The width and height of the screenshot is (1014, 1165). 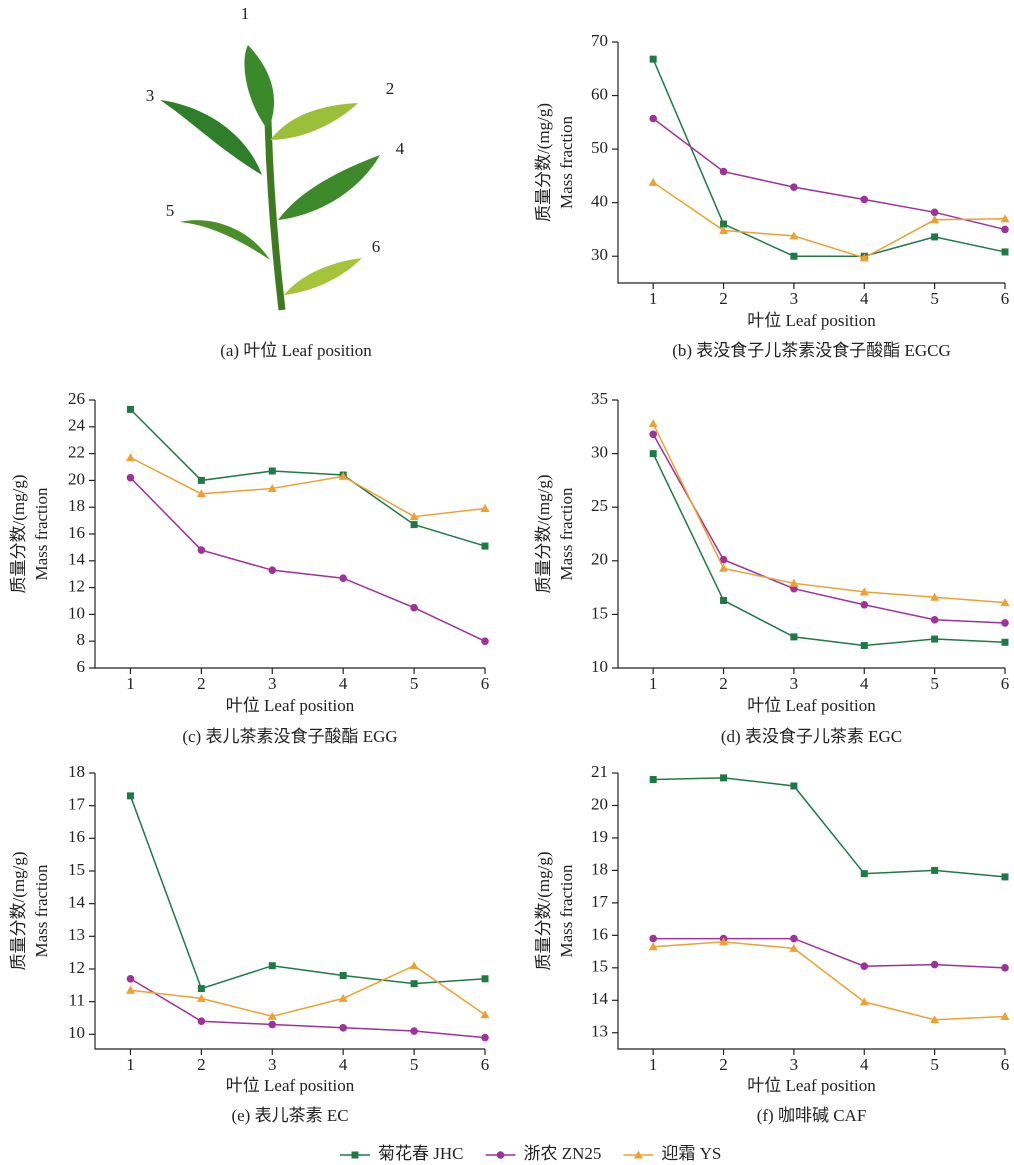 What do you see at coordinates (76, 398) in the screenshot?
I see `y-tick-label: 26` at bounding box center [76, 398].